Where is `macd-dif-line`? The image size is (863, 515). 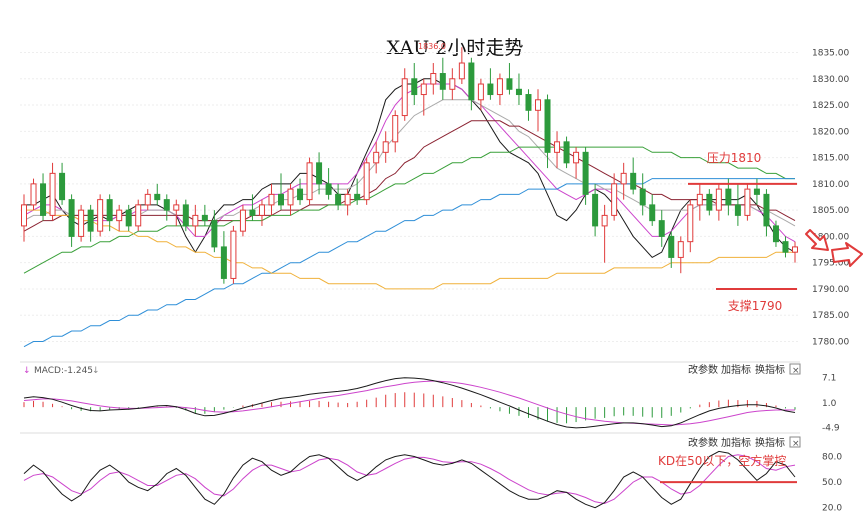 macd-dif-line is located at coordinates (409, 403).